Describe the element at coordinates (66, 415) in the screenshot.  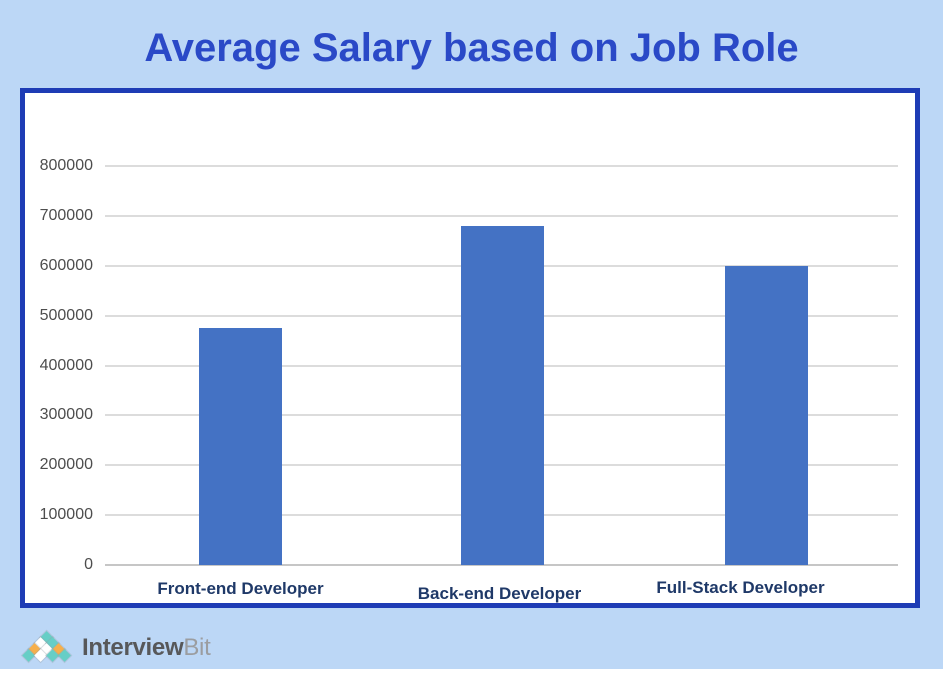
I see `y-axis-tick-label: 300000` at that location.